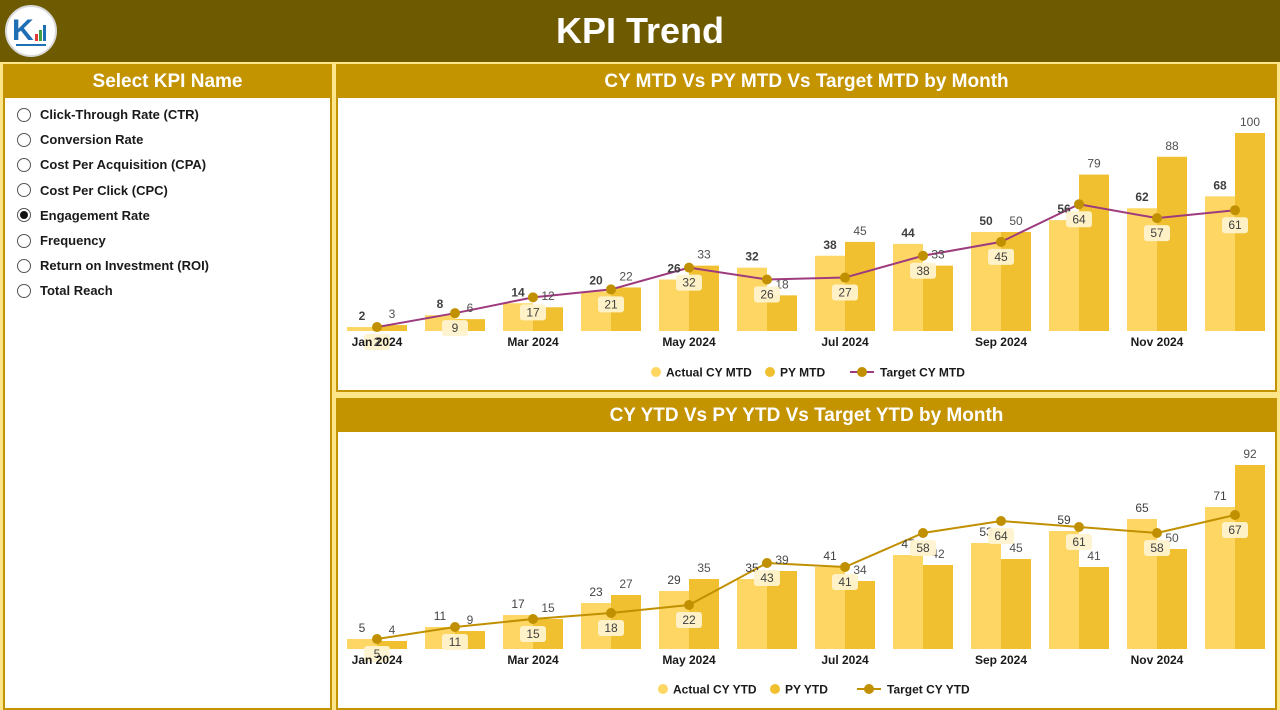 Image resolution: width=1280 pixels, height=710 pixels. Describe the element at coordinates (806, 690) in the screenshot. I see `legend-label: PY YTD` at that location.